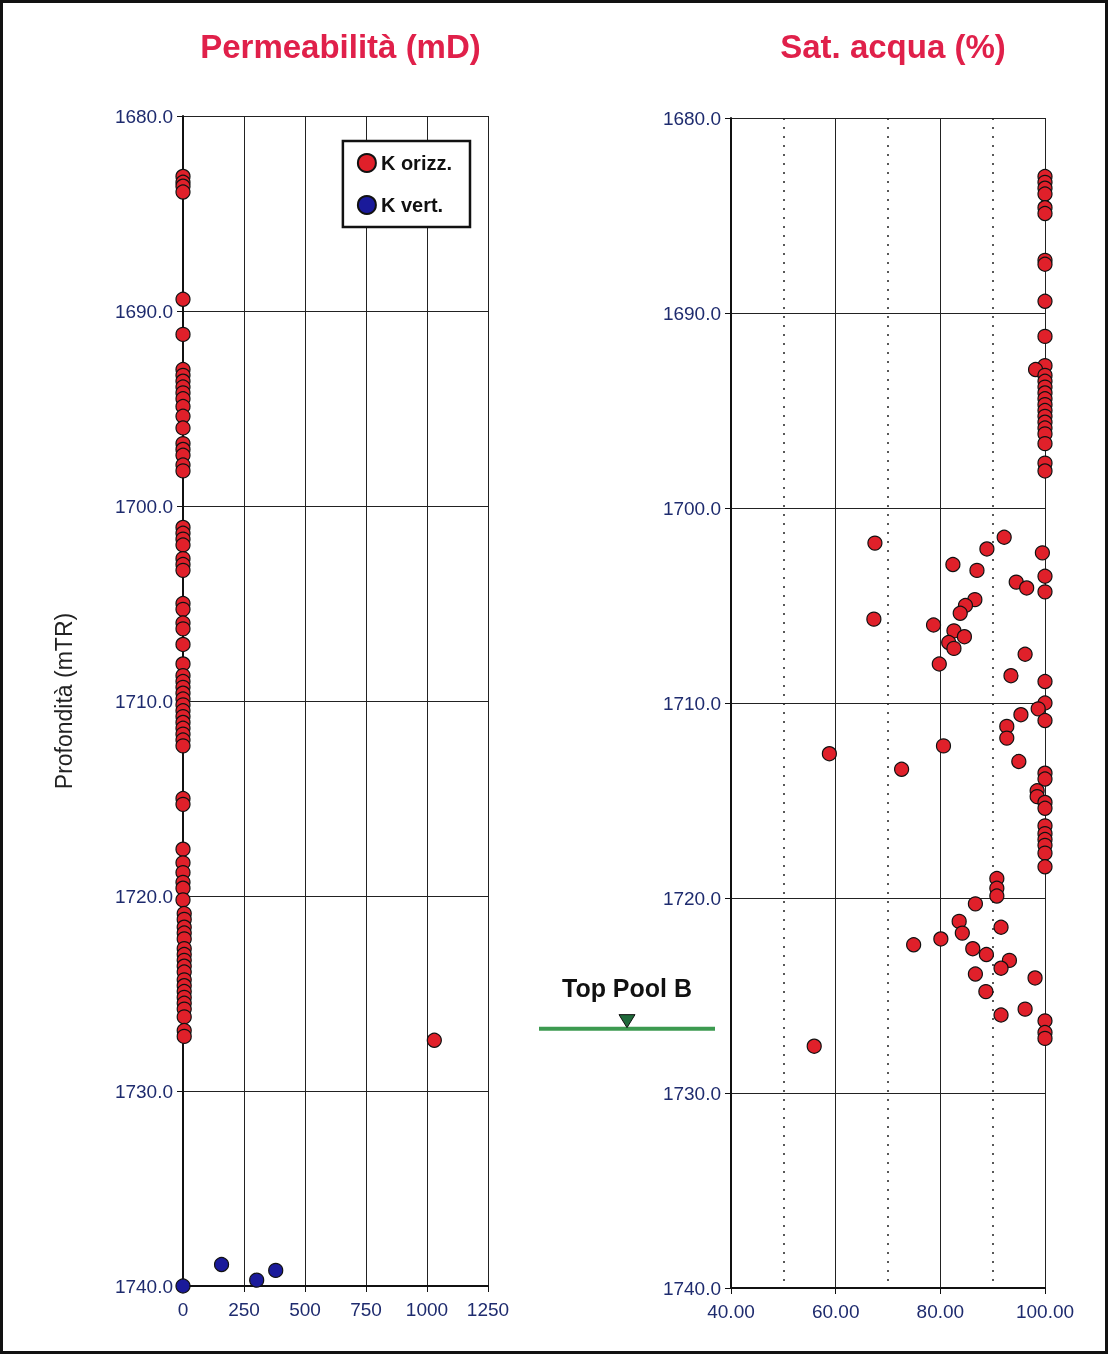 This screenshot has width=1108, height=1354. I want to click on x-tick-label: 0, so click(183, 1309).